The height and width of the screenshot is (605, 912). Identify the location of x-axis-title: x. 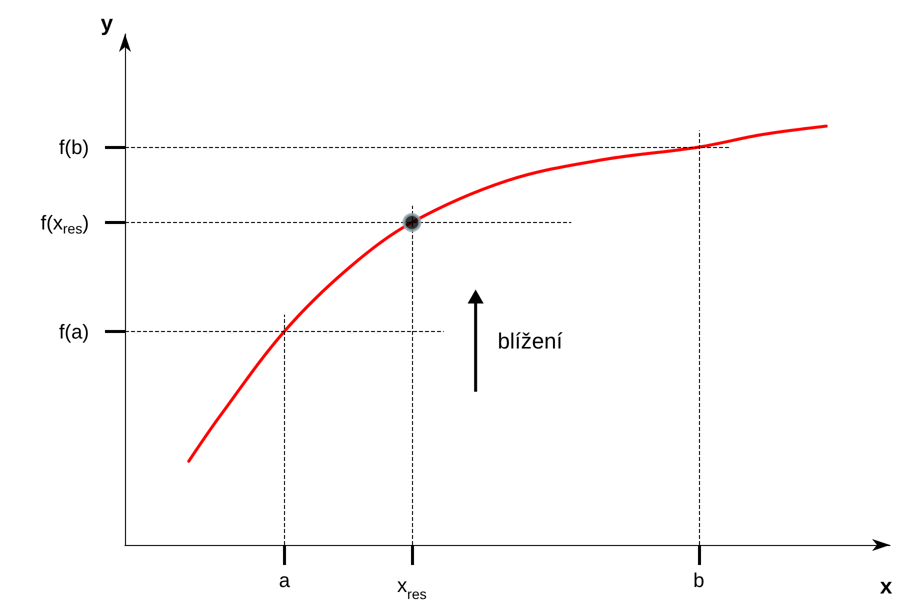
(886, 586).